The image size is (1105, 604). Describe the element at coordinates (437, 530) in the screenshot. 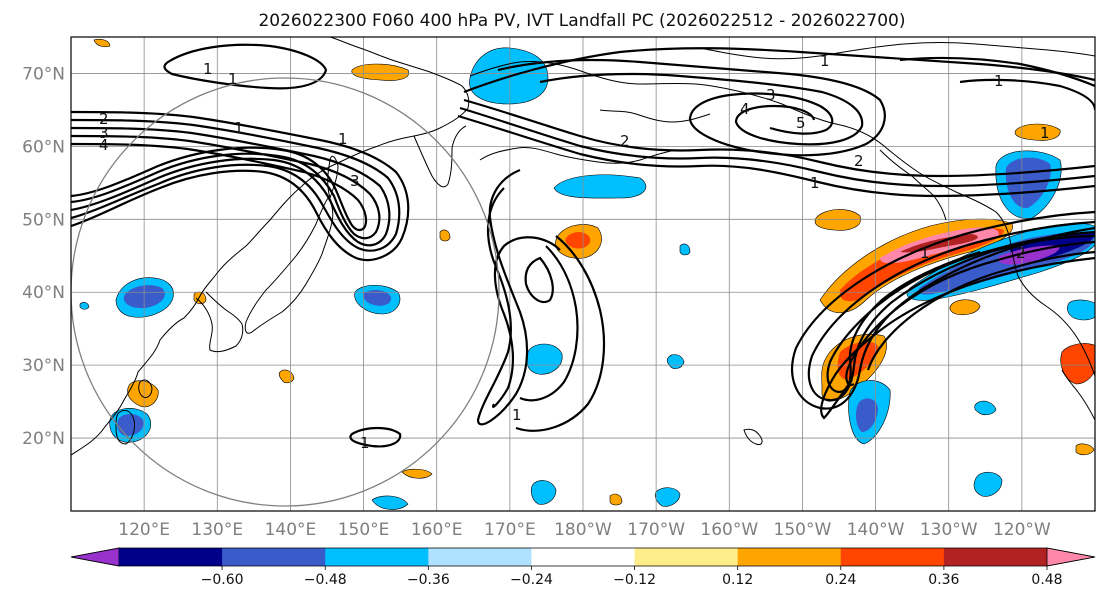

I see `lon-label: 160°E` at that location.